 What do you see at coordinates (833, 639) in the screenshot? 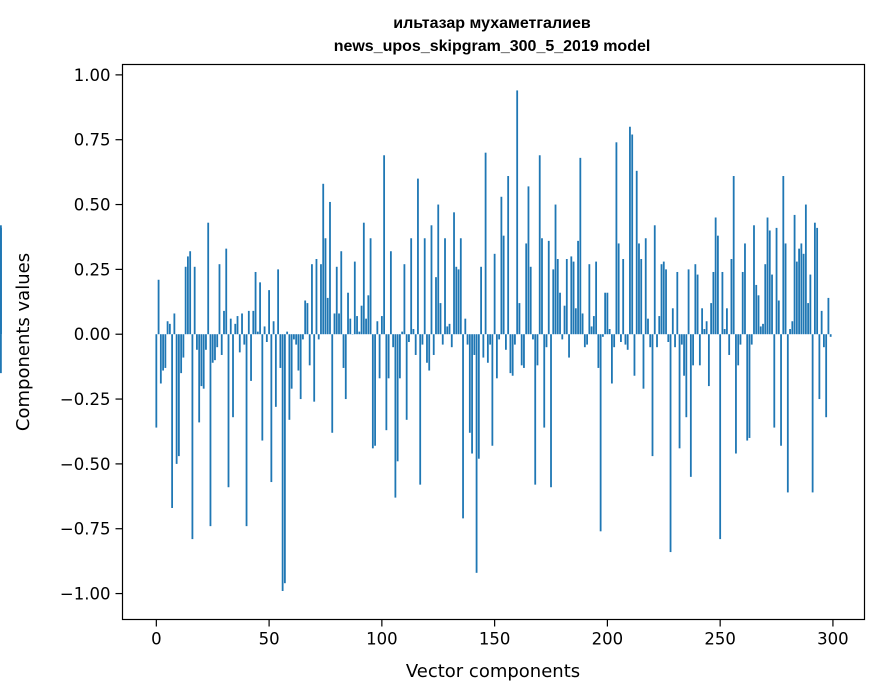
I see `x-tick-label: 300` at bounding box center [833, 639].